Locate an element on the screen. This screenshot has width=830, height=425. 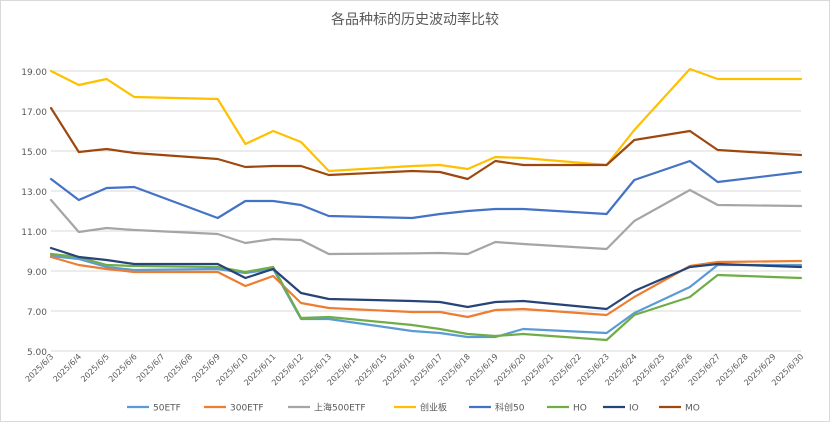
y-tick-label: 15.00 is located at coordinates (34, 153).